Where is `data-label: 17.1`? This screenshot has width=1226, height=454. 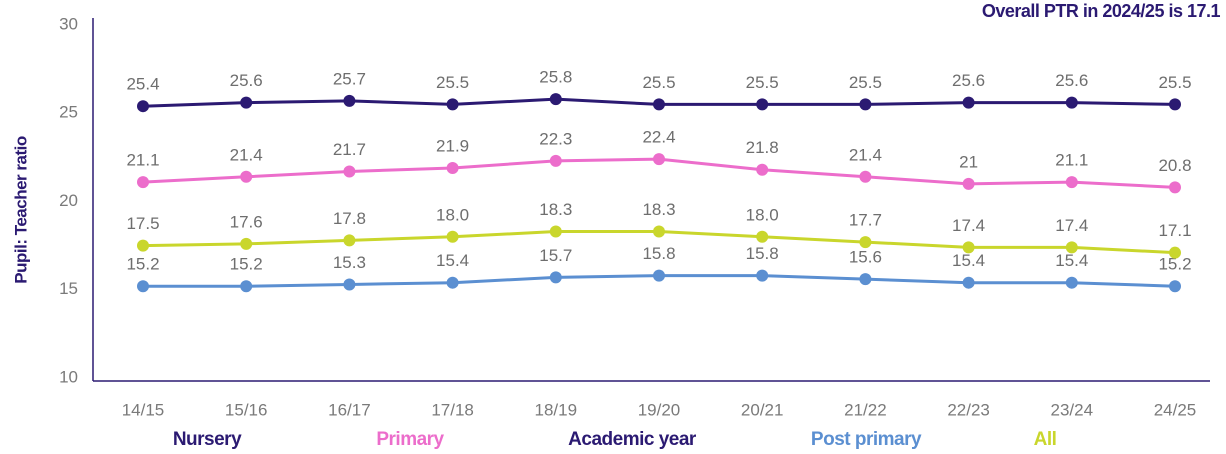 data-label: 17.1 is located at coordinates (1174, 230).